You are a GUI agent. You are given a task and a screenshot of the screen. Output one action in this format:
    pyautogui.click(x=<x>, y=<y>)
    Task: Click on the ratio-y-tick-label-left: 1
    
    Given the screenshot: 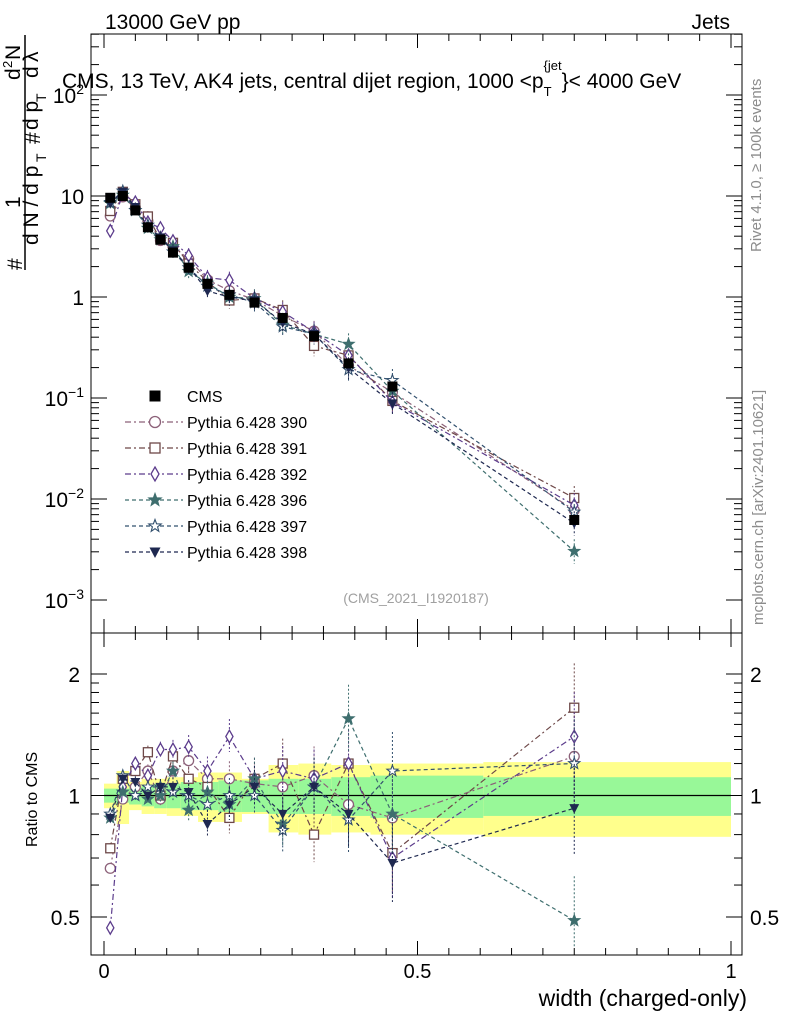 What is the action you would take?
    pyautogui.click(x=74, y=797)
    